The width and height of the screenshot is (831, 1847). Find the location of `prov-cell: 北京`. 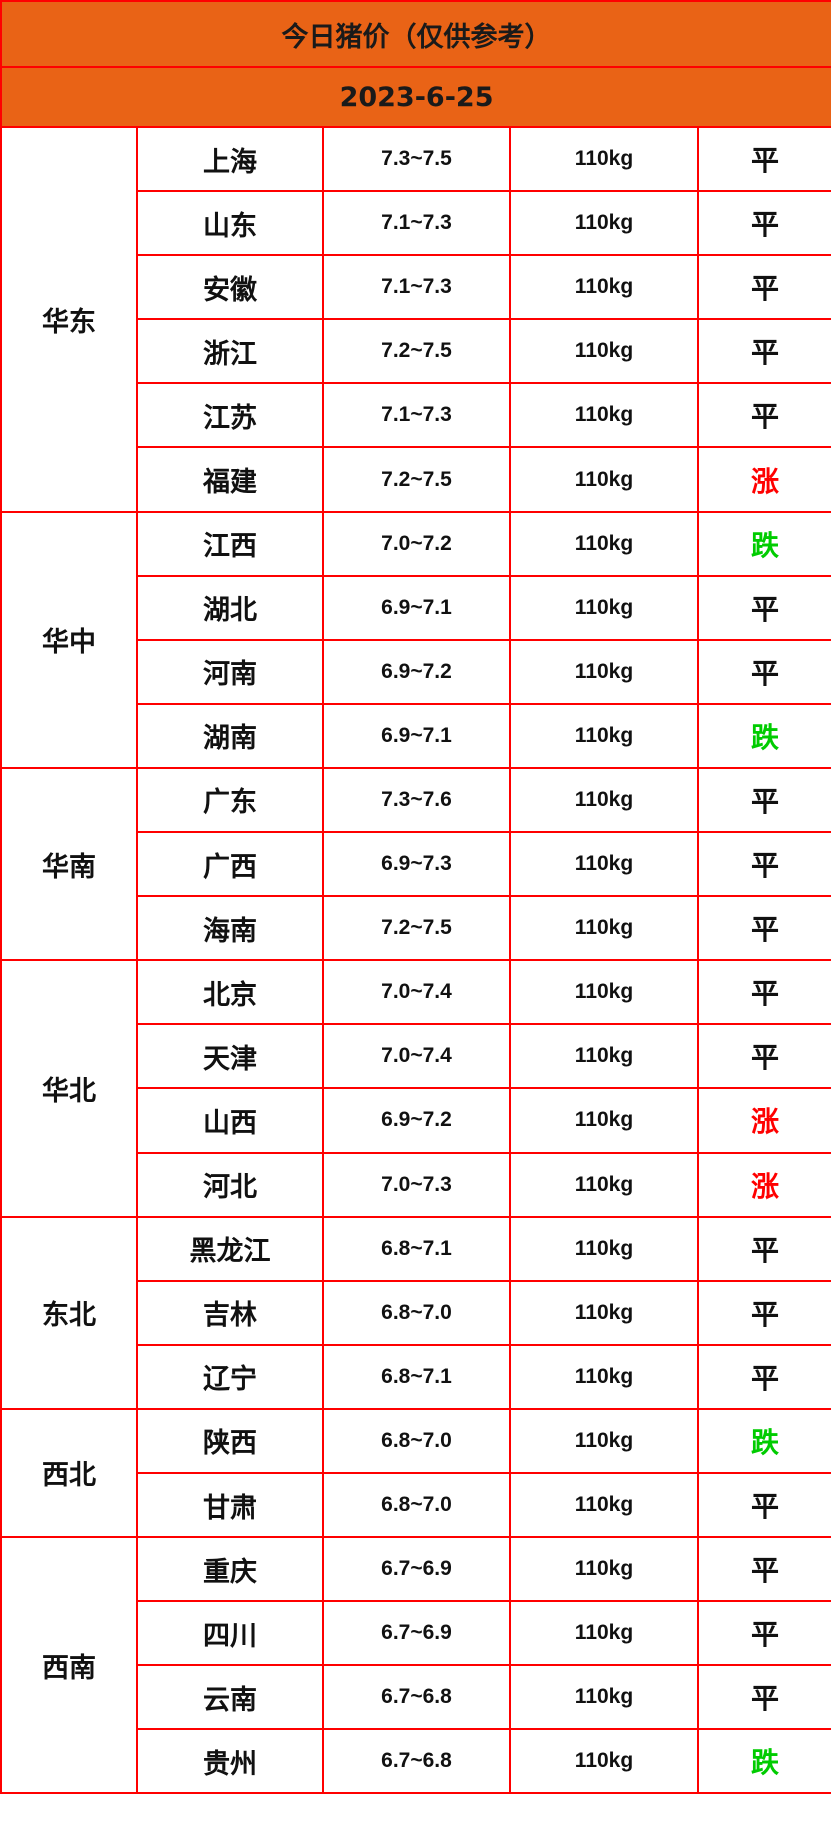

prov-cell: 北京 is located at coordinates (230, 992).